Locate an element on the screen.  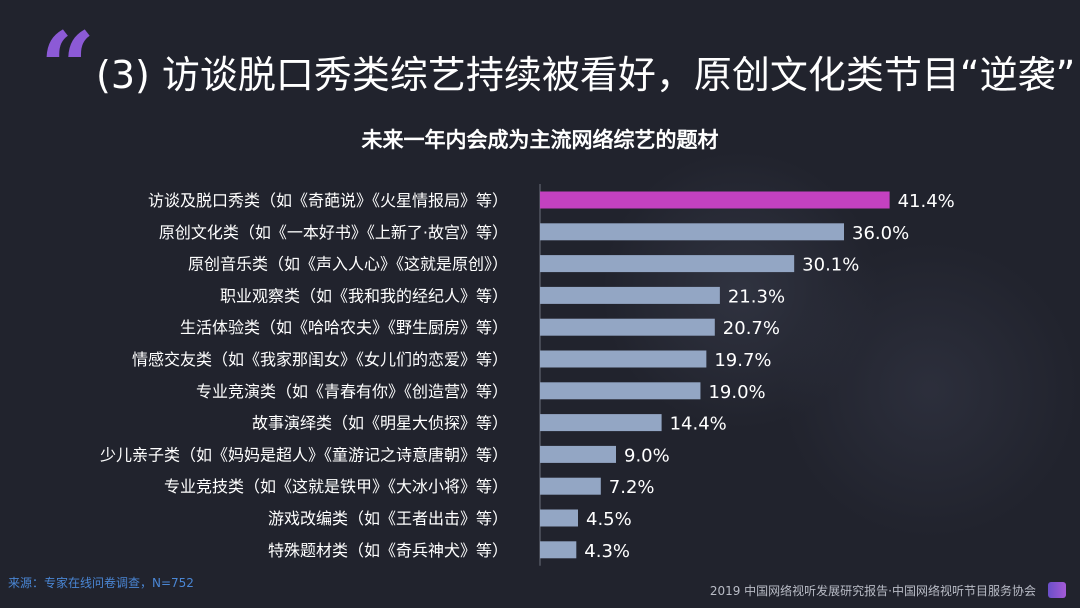
category-label-2: 原创音乐类（如《声入人心》《这就是原创》） is located at coordinates (348, 264).